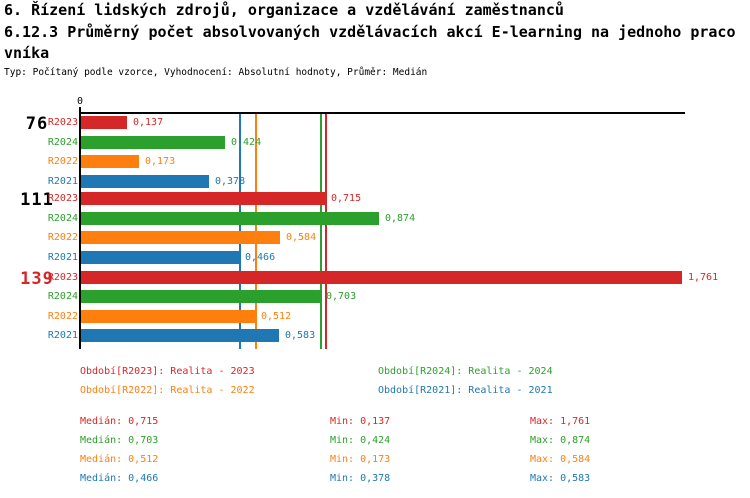 The height and width of the screenshot is (498, 750). What do you see at coordinates (62, 161) in the screenshot?
I see `series-label-76-R2022: R2022` at bounding box center [62, 161].